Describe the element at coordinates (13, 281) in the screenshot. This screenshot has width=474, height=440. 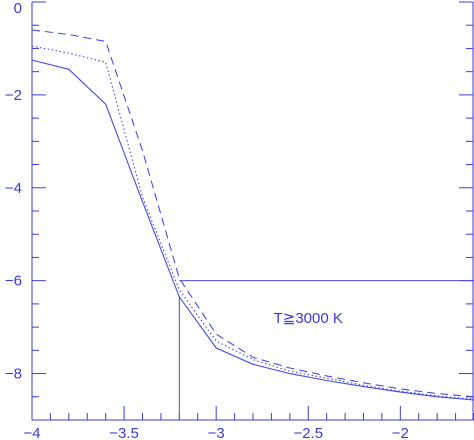
I see `y-tick-label: −6` at that location.